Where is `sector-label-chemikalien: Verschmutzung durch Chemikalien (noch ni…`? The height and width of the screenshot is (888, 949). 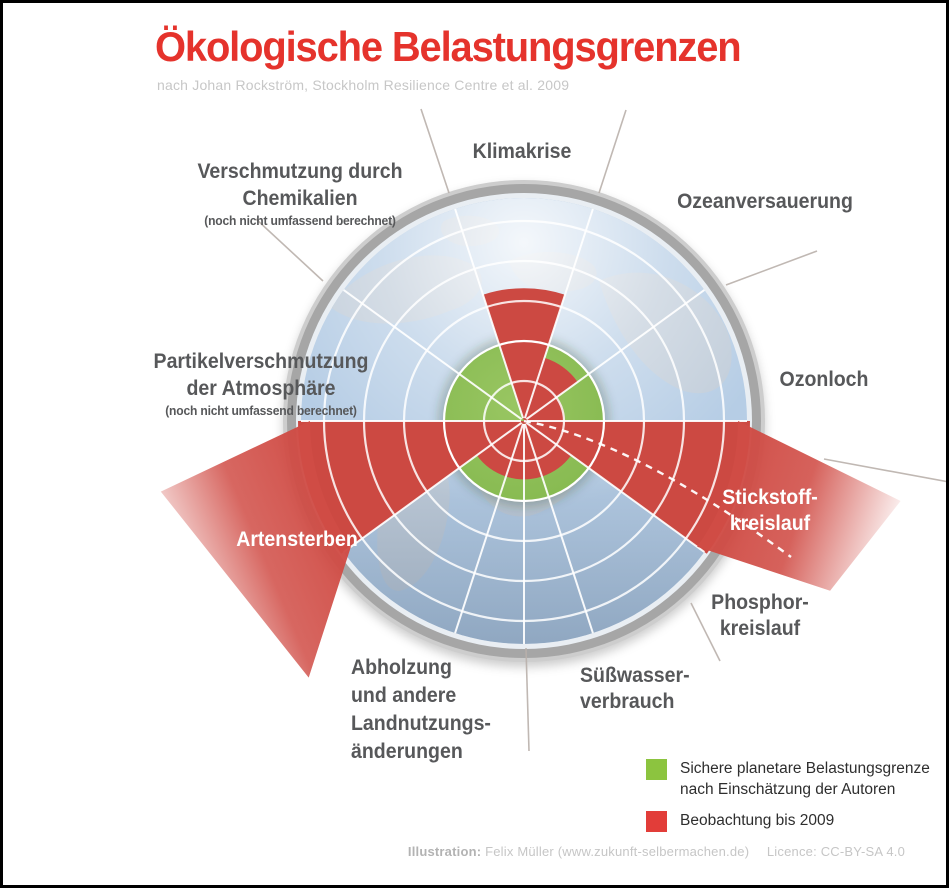
sector-label-chemikalien: Verschmutzung durch Chemikalien (noch ni… is located at coordinates (299, 193).